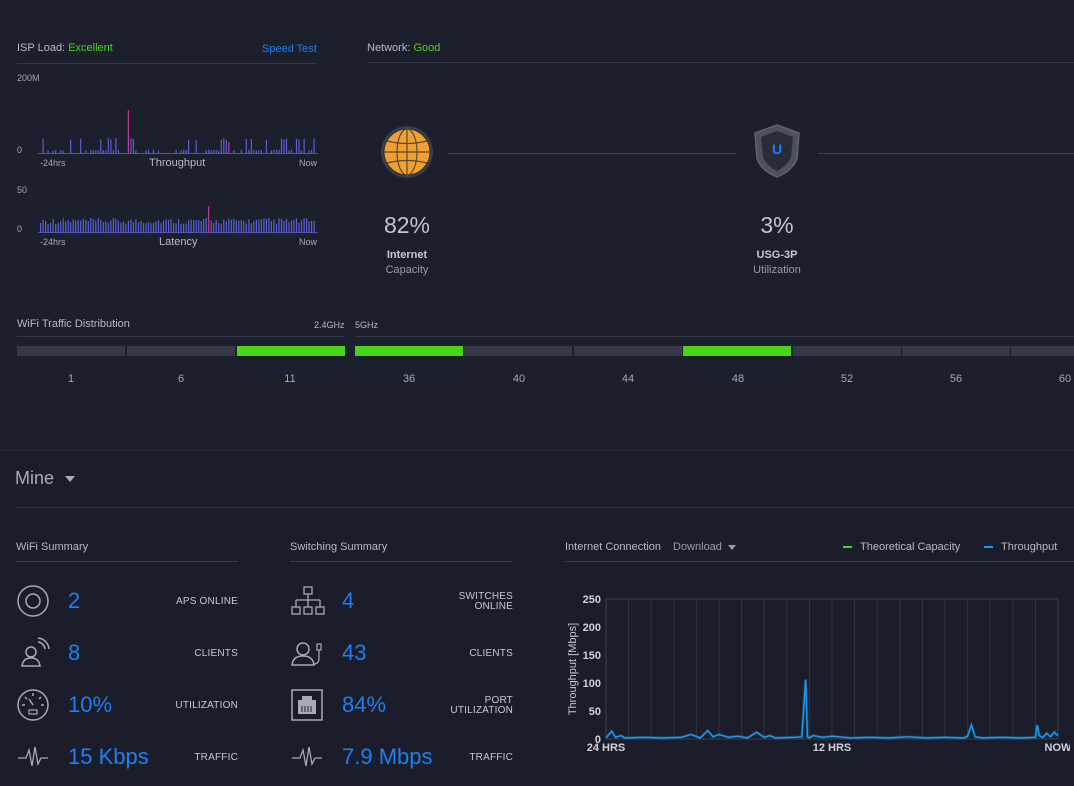 This screenshot has height=786, width=1074. Describe the element at coordinates (573, 669) in the screenshot. I see `y-axis-label: Throughput [Mbps]` at that location.